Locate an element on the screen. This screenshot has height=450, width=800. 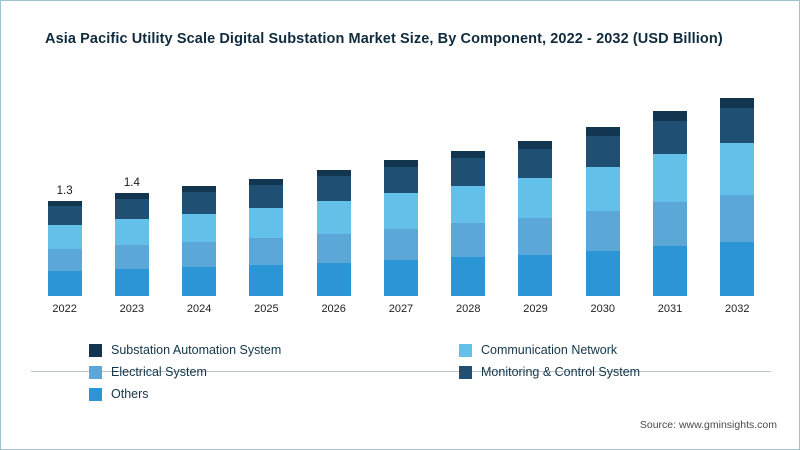
bar-column: 1.3 is located at coordinates (65, 186).